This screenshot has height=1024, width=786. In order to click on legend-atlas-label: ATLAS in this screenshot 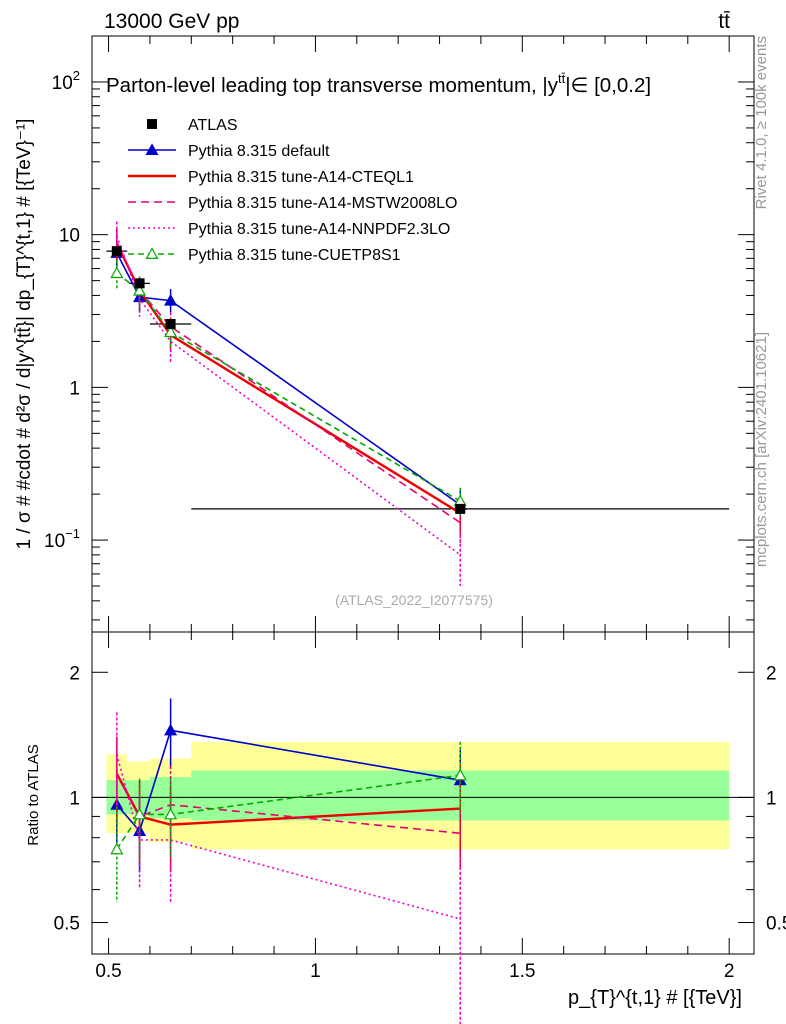, I will do `click(213, 125)`.